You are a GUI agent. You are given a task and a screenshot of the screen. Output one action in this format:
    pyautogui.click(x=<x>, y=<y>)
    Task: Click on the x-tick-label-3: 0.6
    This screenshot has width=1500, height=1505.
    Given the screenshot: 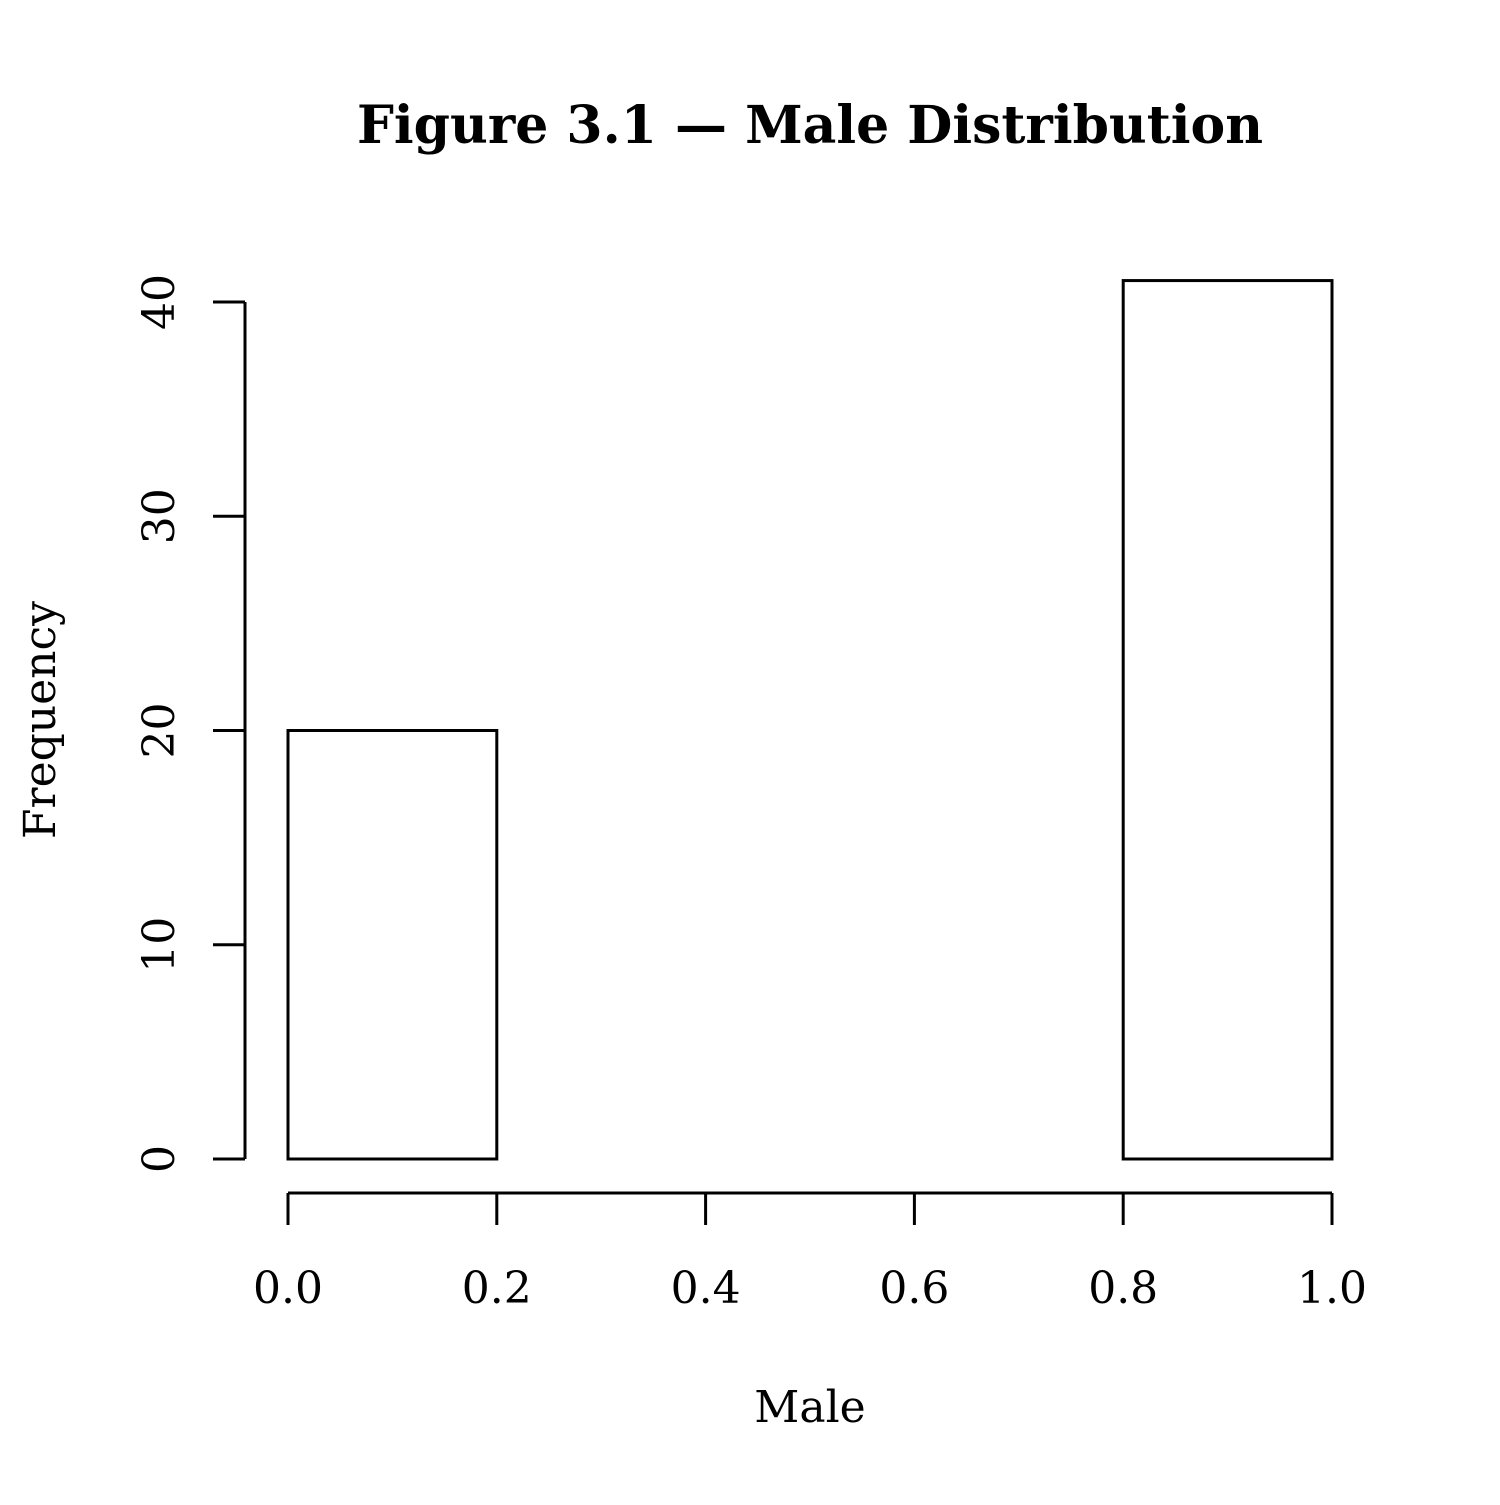 What is the action you would take?
    pyautogui.click(x=914, y=1288)
    